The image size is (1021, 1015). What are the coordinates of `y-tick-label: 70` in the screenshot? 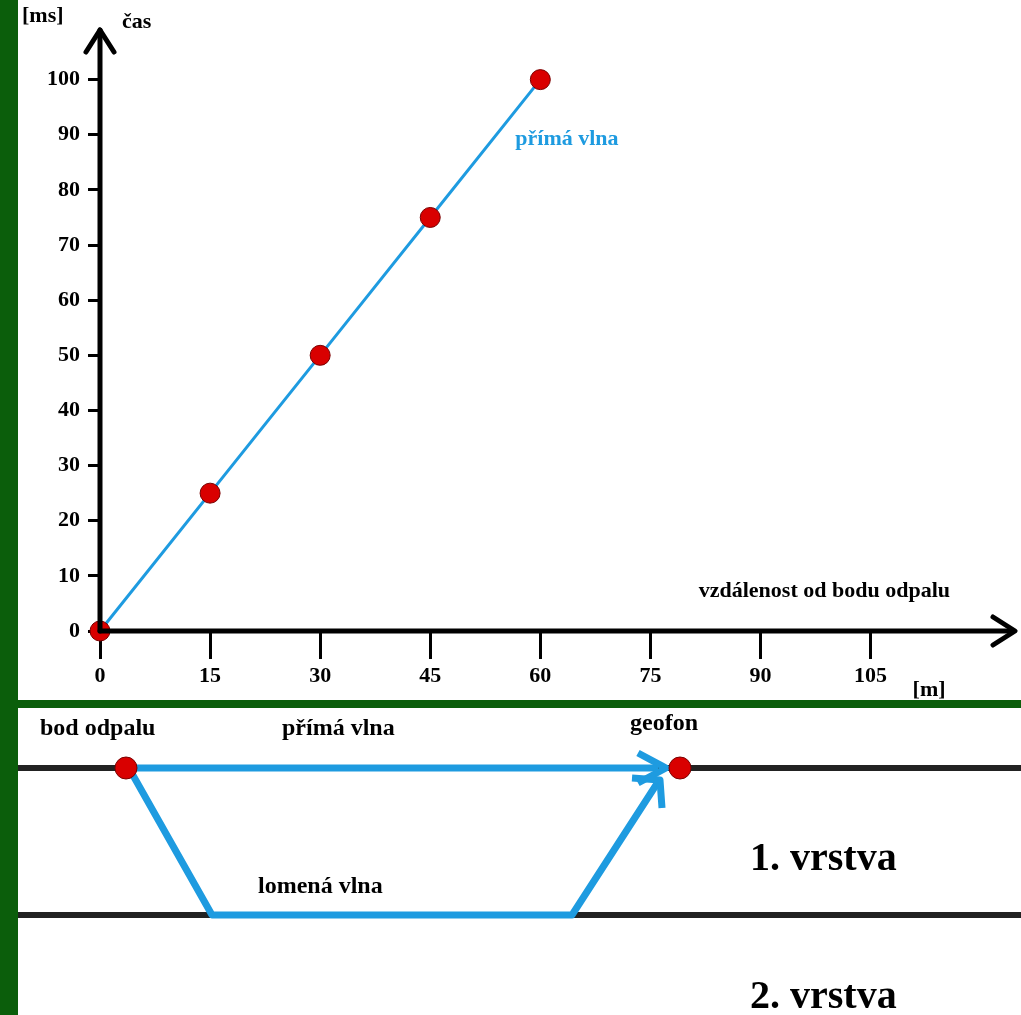 It's located at (69, 243).